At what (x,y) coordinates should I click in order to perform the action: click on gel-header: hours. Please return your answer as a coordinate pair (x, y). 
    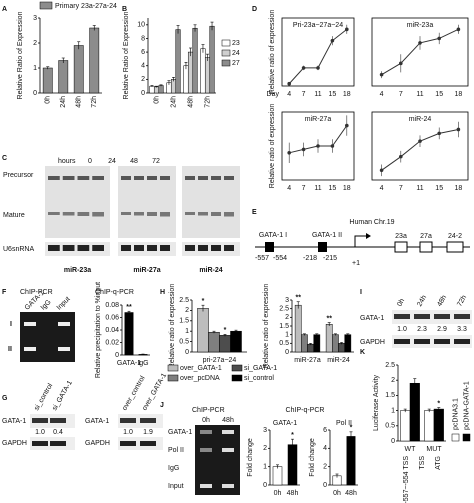
    Looking at the image, I should click on (67, 161).